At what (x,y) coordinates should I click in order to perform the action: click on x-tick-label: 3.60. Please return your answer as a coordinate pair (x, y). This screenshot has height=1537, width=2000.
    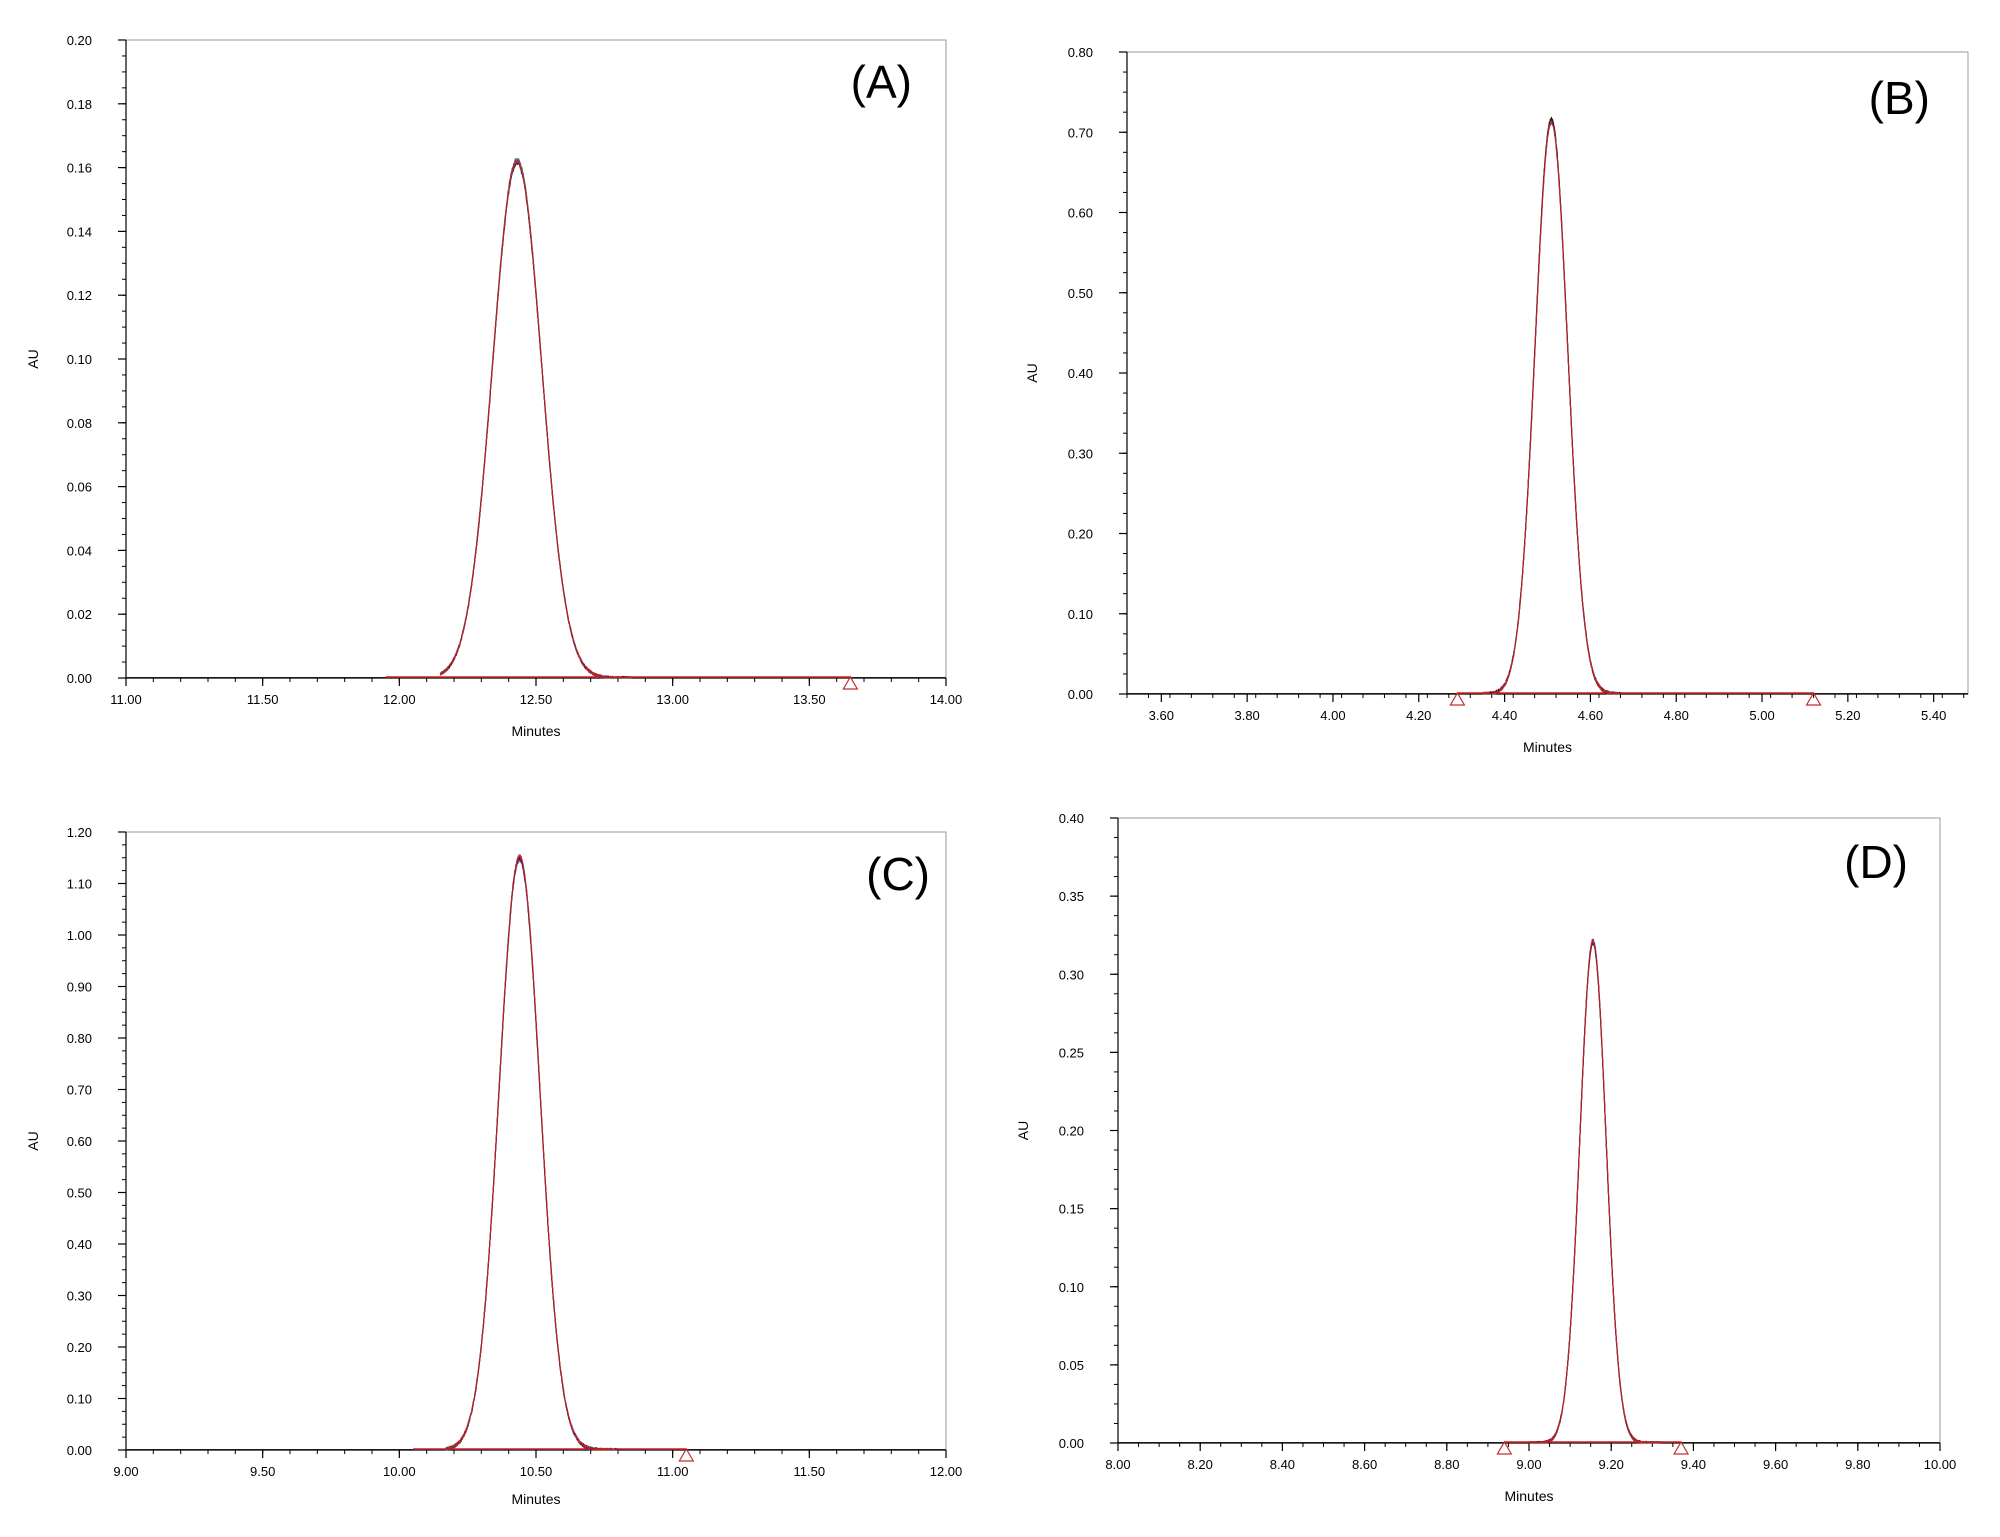
    Looking at the image, I should click on (1161, 715).